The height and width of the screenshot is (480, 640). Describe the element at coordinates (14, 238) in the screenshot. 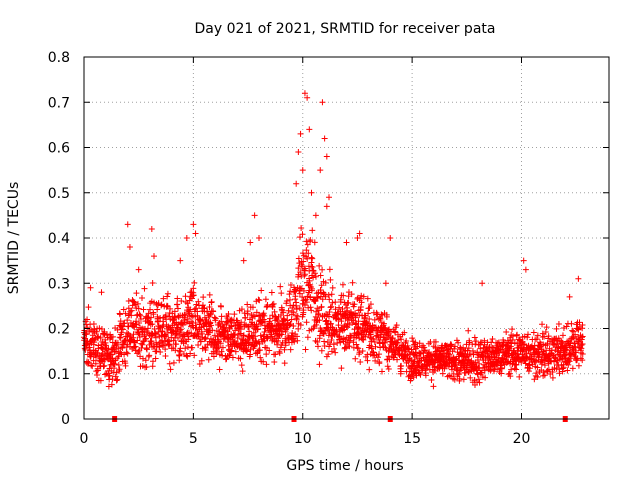

I see `y-axis-label: SRMTID / TECUs` at that location.